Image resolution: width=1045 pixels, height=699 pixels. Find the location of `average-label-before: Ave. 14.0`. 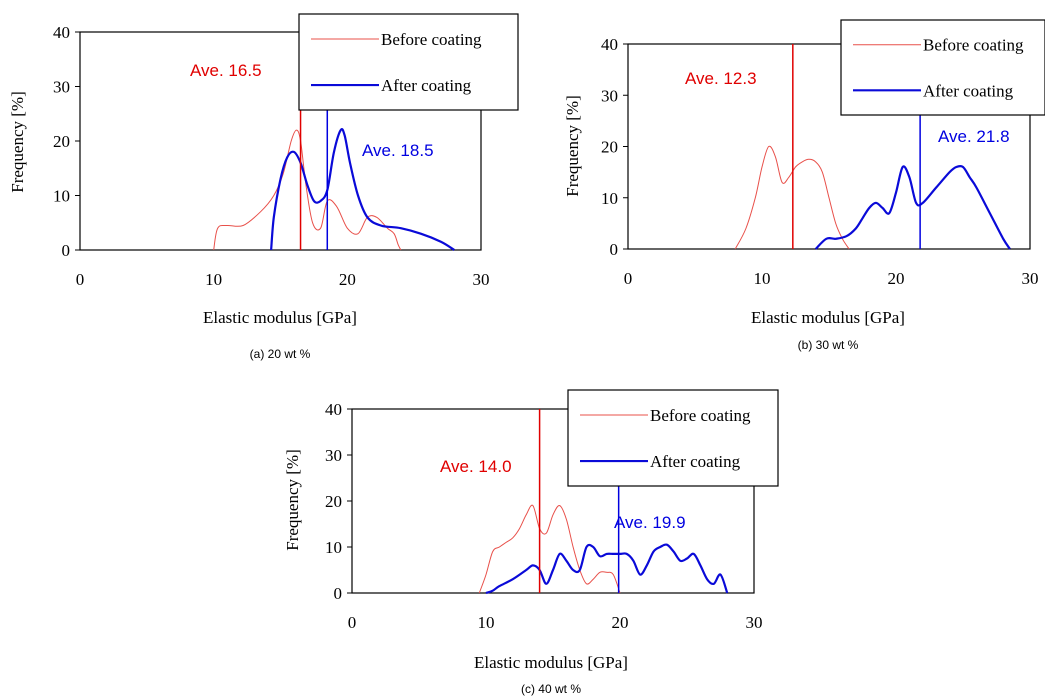

average-label-before: Ave. 14.0 is located at coordinates (476, 466).